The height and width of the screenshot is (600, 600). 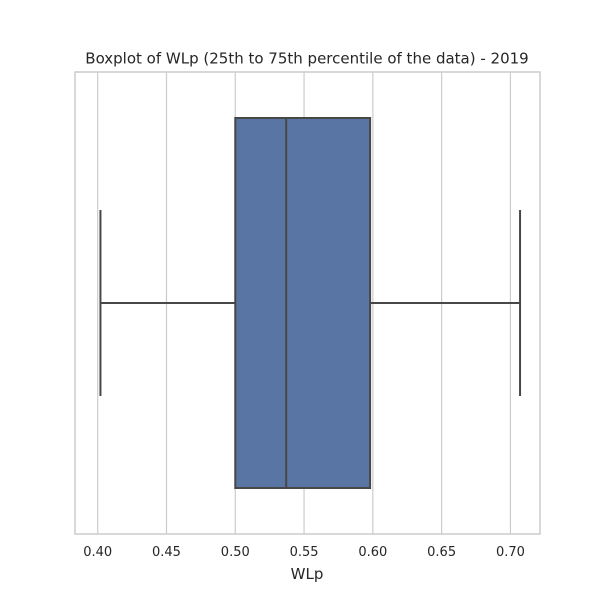 I want to click on x-tick-label-4: 0.60, so click(x=372, y=552).